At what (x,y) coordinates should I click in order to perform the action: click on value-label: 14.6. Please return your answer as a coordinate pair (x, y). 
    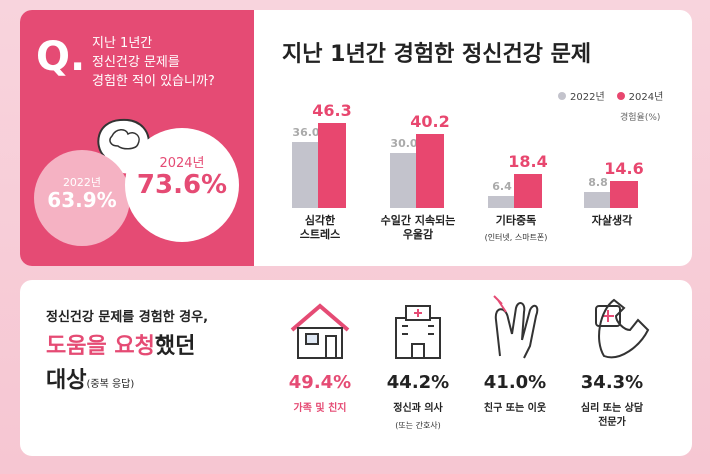
    Looking at the image, I should click on (624, 169).